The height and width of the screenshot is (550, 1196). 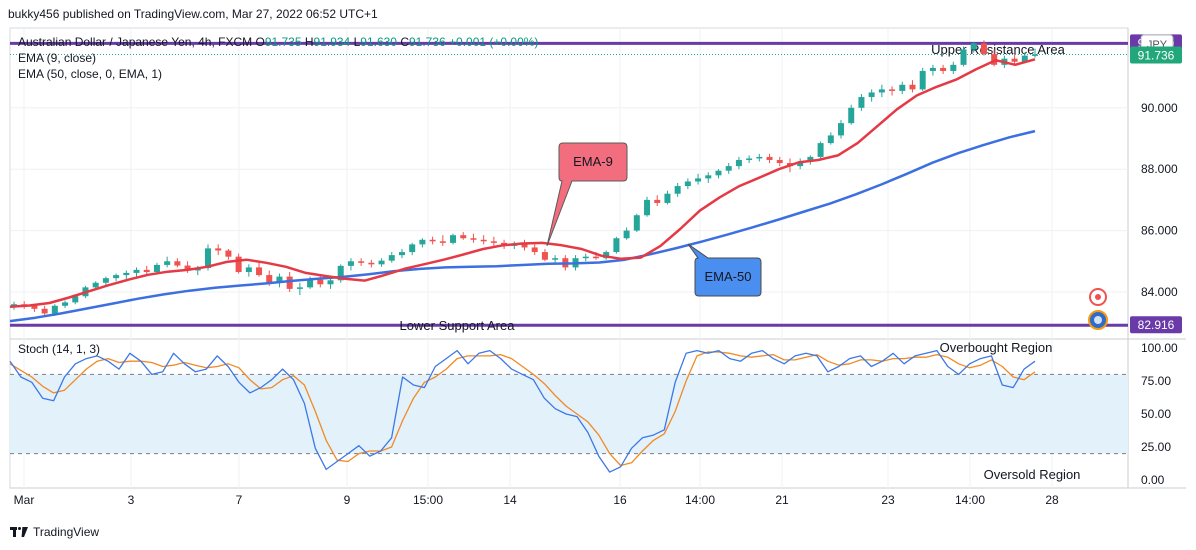 I want to click on ema50-callout-box, so click(x=724, y=270).